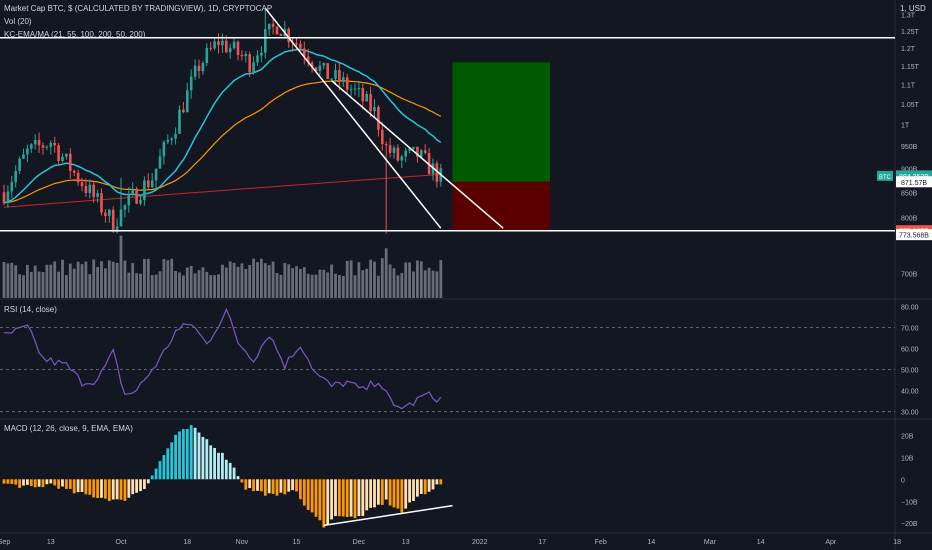 This screenshot has height=550, width=932. Describe the element at coordinates (417, 154) in the screenshot. I see `channel-line` at that location.